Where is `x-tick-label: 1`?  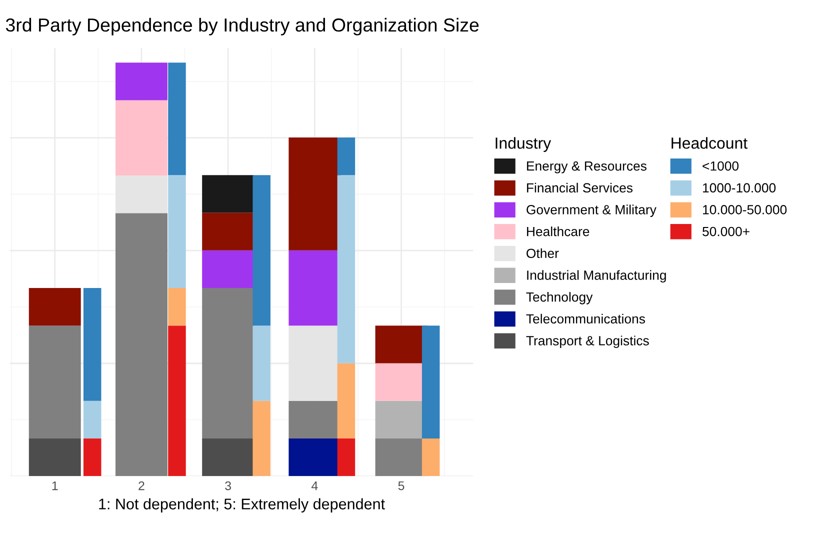 x-tick-label: 1 is located at coordinates (55, 485).